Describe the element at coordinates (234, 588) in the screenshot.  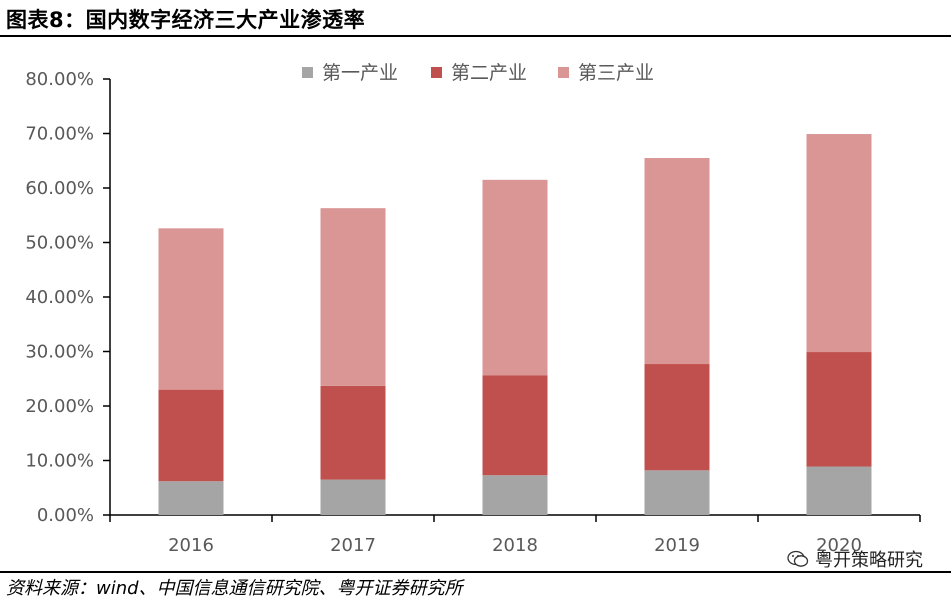
I see `source-note: 资料来源：wind、中国信息通信研究院、粤开证券研究所` at that location.